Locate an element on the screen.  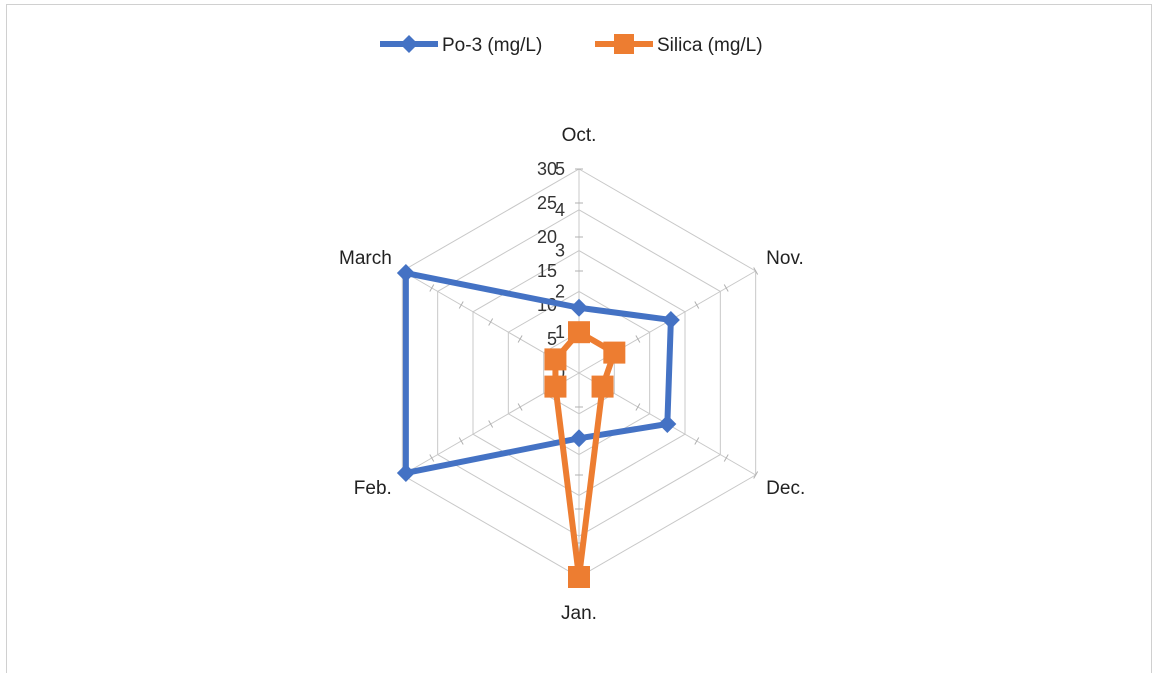
secondary-tick-label: 30 is located at coordinates (547, 169).